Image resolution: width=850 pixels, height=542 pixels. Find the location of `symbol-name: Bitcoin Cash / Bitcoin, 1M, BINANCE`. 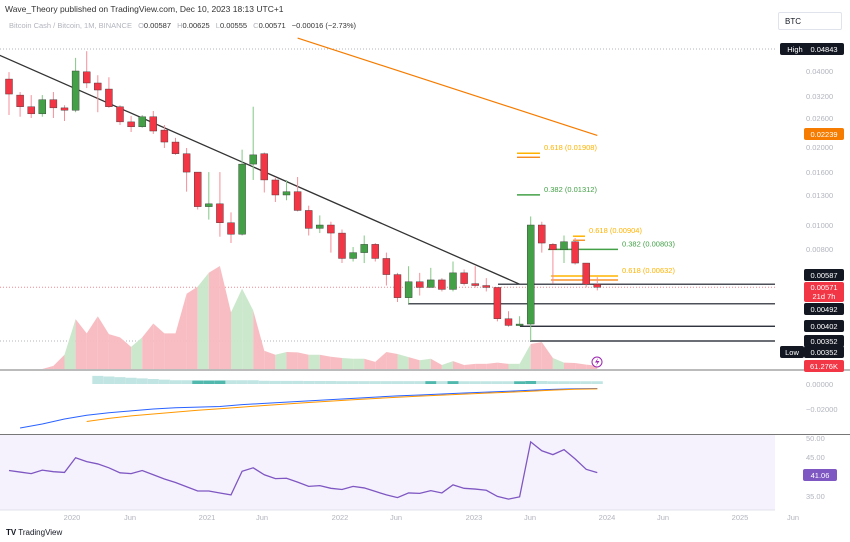

symbol-name: Bitcoin Cash / Bitcoin, 1M, BINANCE is located at coordinates (70, 25).